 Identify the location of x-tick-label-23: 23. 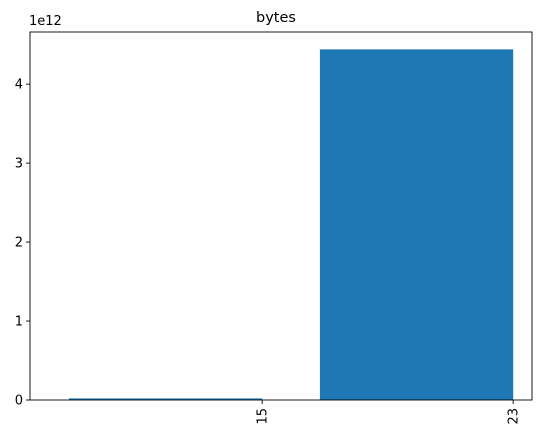
(514, 416).